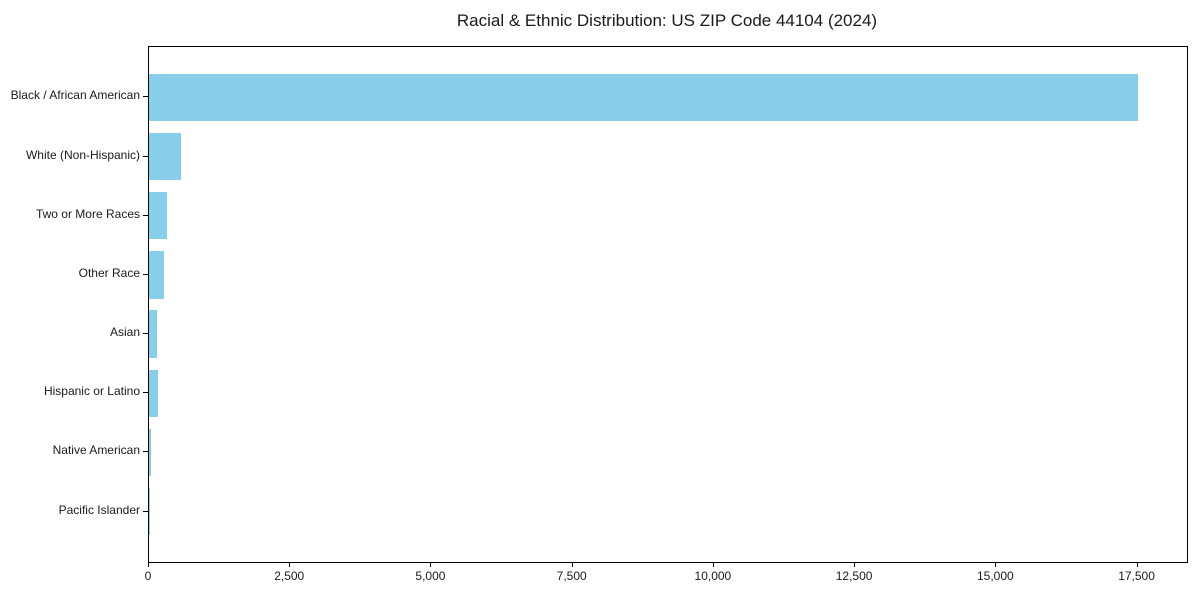  I want to click on x-axis-tick-label: 10,000, so click(713, 576).